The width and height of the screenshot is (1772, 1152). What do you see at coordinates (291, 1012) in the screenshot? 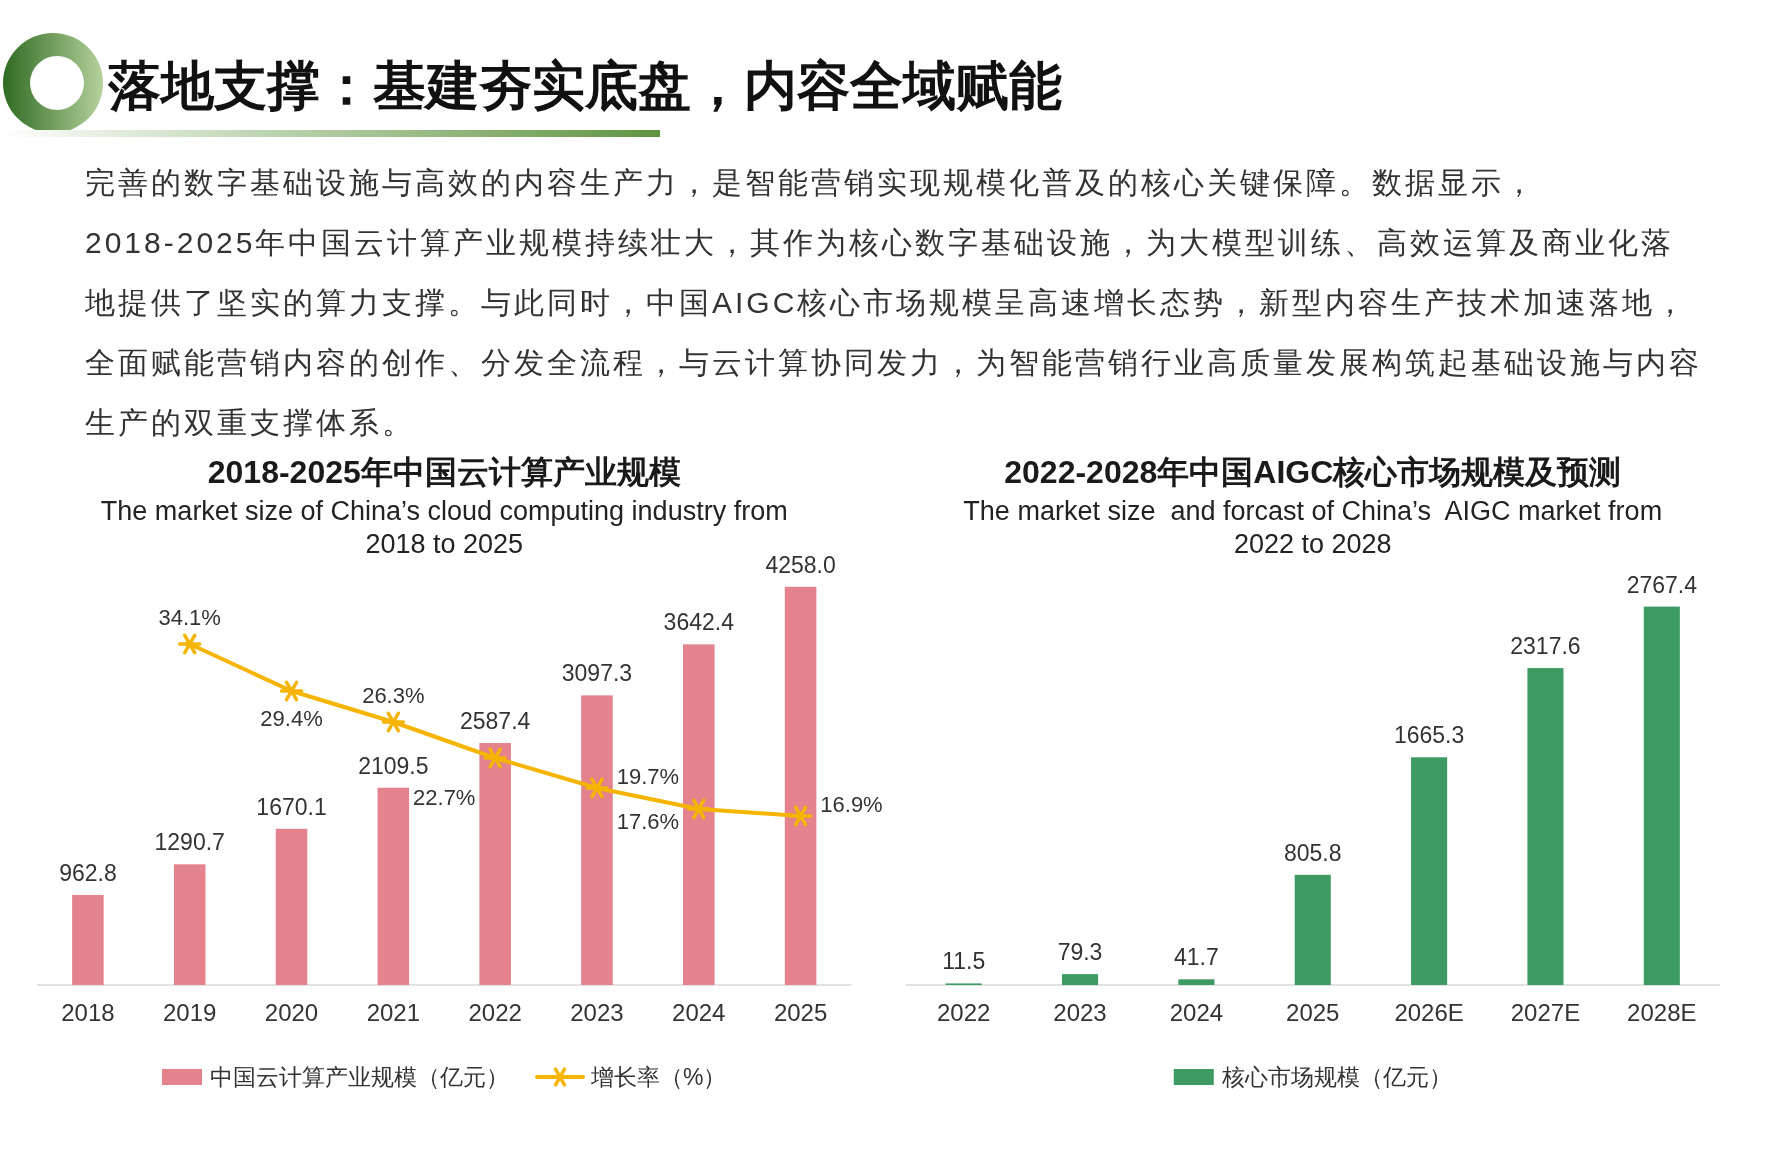
I see `x-tick-label: 2020` at bounding box center [291, 1012].